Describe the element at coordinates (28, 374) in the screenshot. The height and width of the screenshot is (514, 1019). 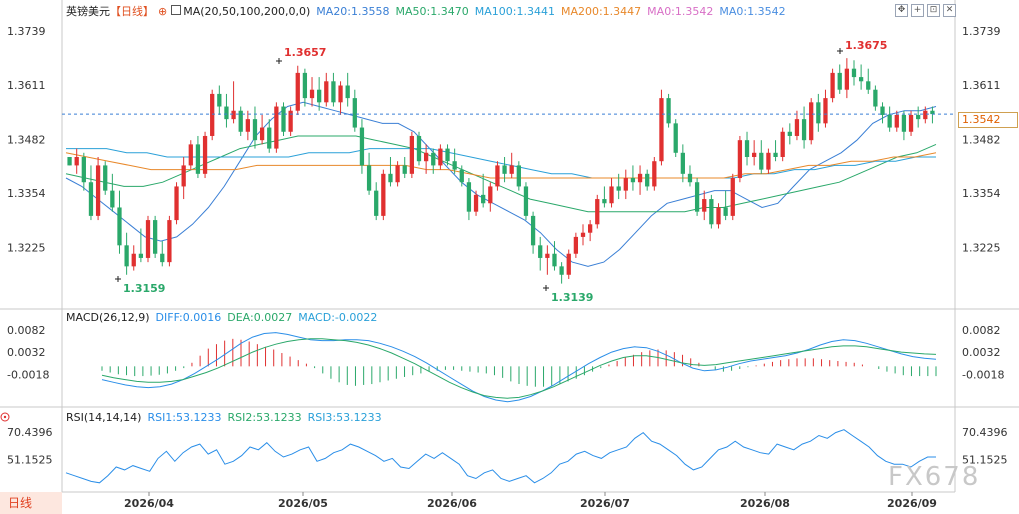
I see `macd-tick-left-2: -0.0018` at that location.